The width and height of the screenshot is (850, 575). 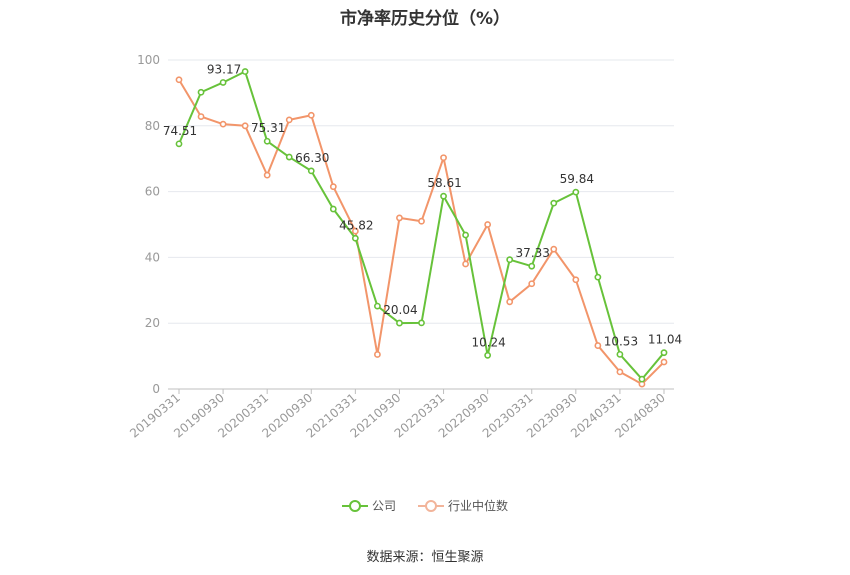 What do you see at coordinates (356, 225) in the screenshot?
I see `data-label: 45.82` at bounding box center [356, 225].